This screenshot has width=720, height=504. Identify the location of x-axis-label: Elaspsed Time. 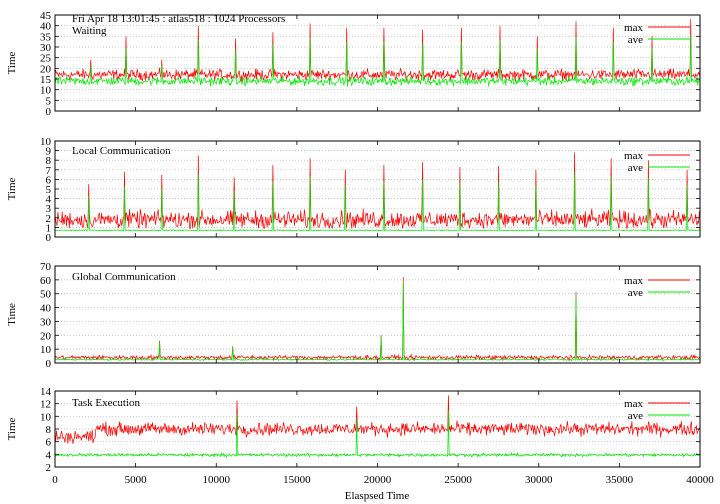
(377, 496).